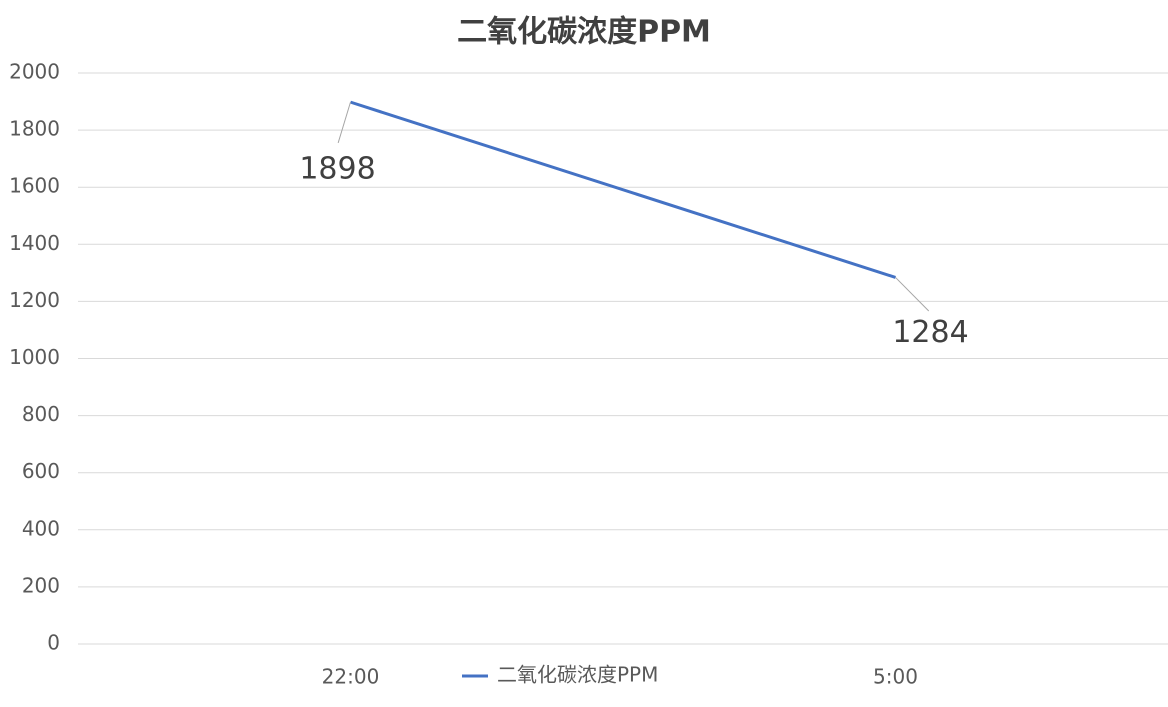 Image resolution: width=1168 pixels, height=707 pixels. I want to click on y-tick-label: 1800, so click(34, 129).